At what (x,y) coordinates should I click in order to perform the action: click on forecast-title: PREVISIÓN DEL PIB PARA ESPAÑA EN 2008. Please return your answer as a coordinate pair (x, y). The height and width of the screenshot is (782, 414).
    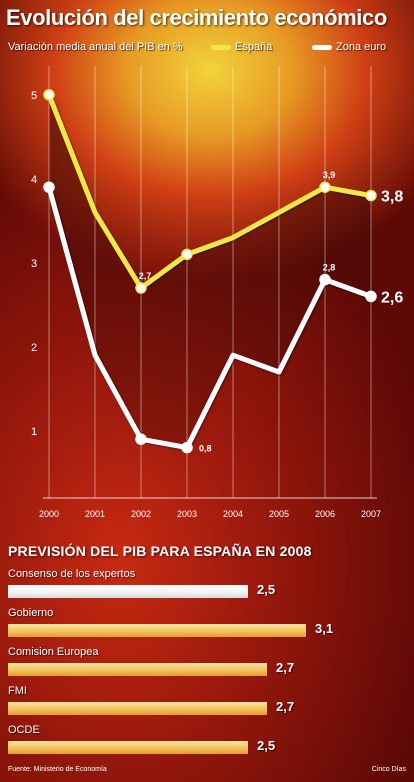
    Looking at the image, I should click on (160, 551).